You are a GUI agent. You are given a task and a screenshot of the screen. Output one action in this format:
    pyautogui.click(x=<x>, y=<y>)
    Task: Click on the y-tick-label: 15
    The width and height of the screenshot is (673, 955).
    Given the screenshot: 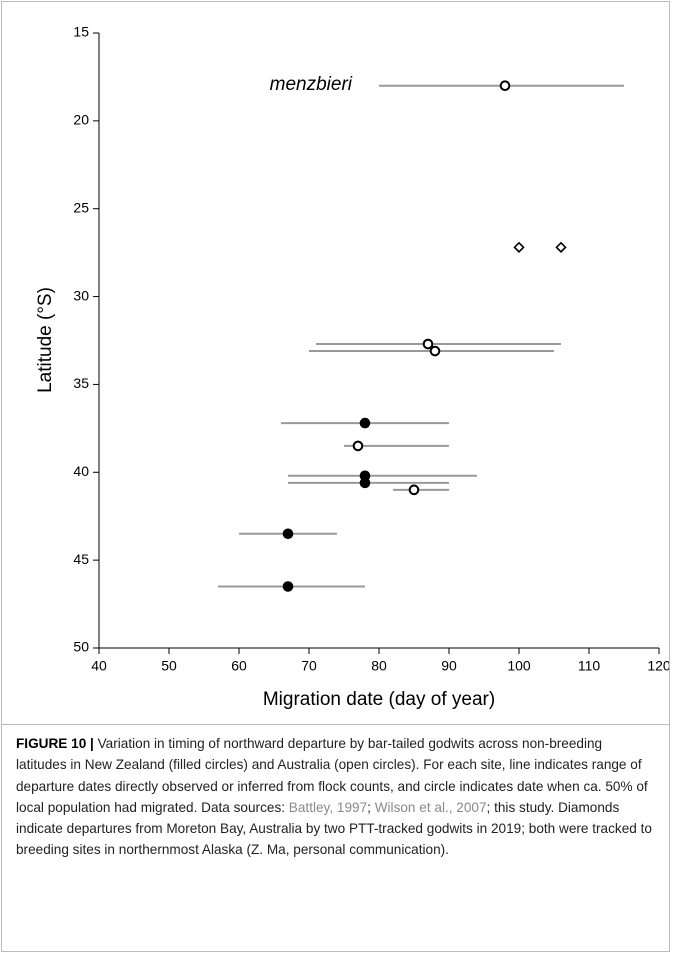 What is the action you would take?
    pyautogui.click(x=81, y=32)
    